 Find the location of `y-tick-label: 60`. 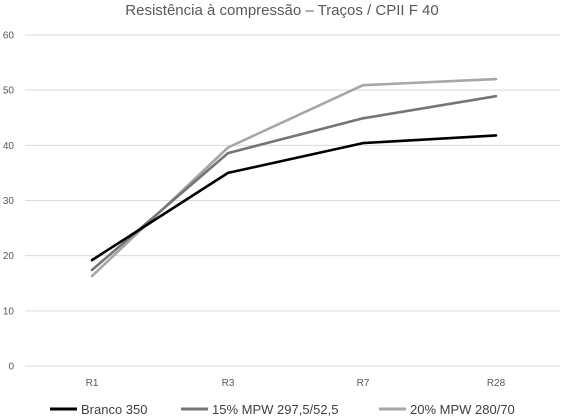

y-tick-label: 60 is located at coordinates (9, 36).